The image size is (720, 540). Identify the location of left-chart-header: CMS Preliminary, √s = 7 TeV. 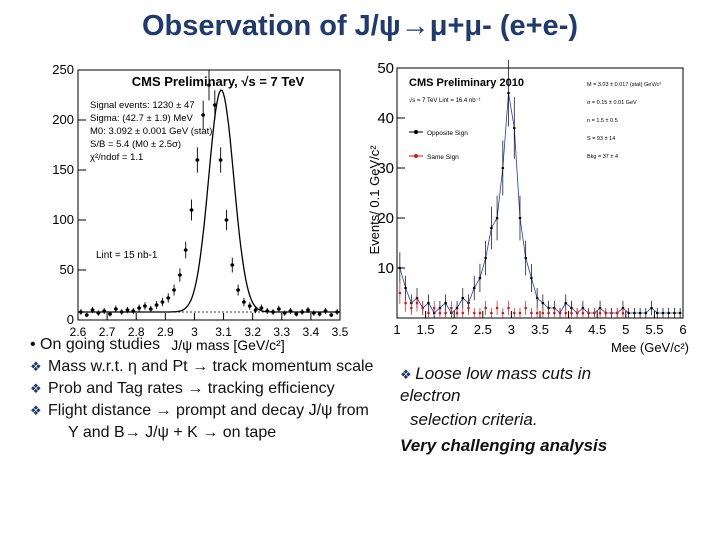
(218, 81).